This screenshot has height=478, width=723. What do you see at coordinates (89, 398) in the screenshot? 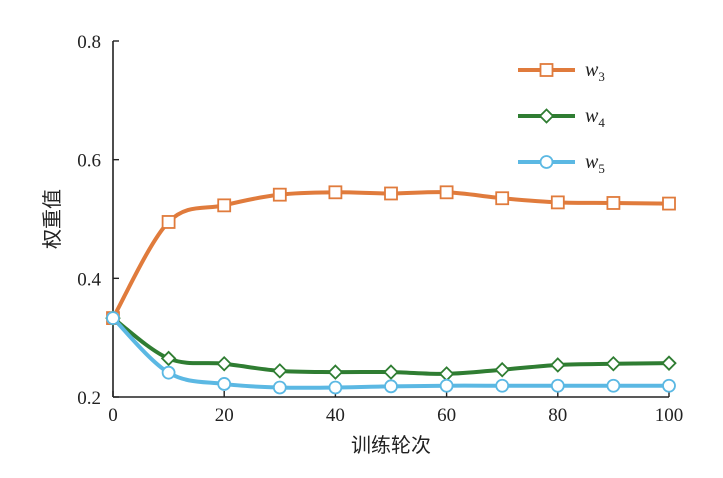
I see `y-tick-label: 0.2` at bounding box center [89, 398].